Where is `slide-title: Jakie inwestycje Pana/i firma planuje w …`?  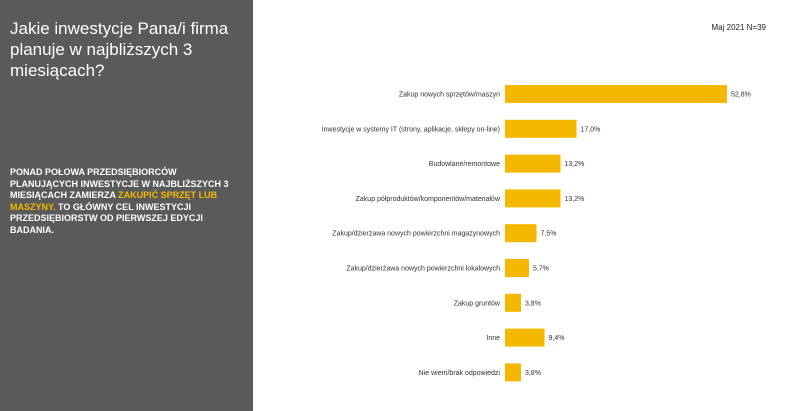 slide-title: Jakie inwestycje Pana/i firma planuje w … is located at coordinates (119, 49).